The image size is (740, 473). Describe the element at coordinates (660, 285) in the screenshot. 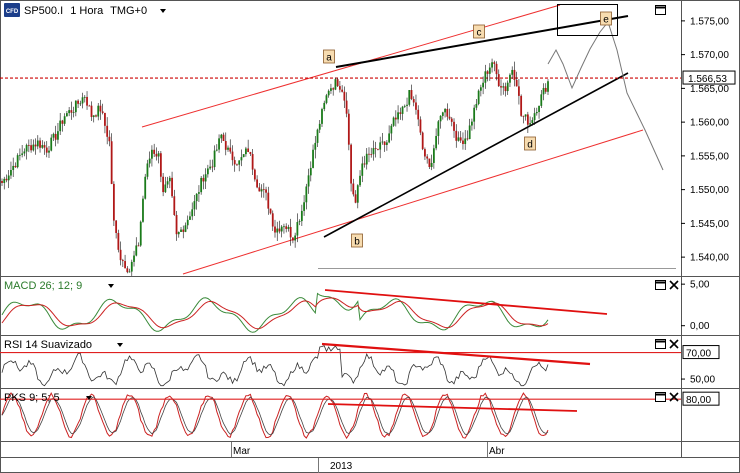

I see `macd-maximize-button` at that location.